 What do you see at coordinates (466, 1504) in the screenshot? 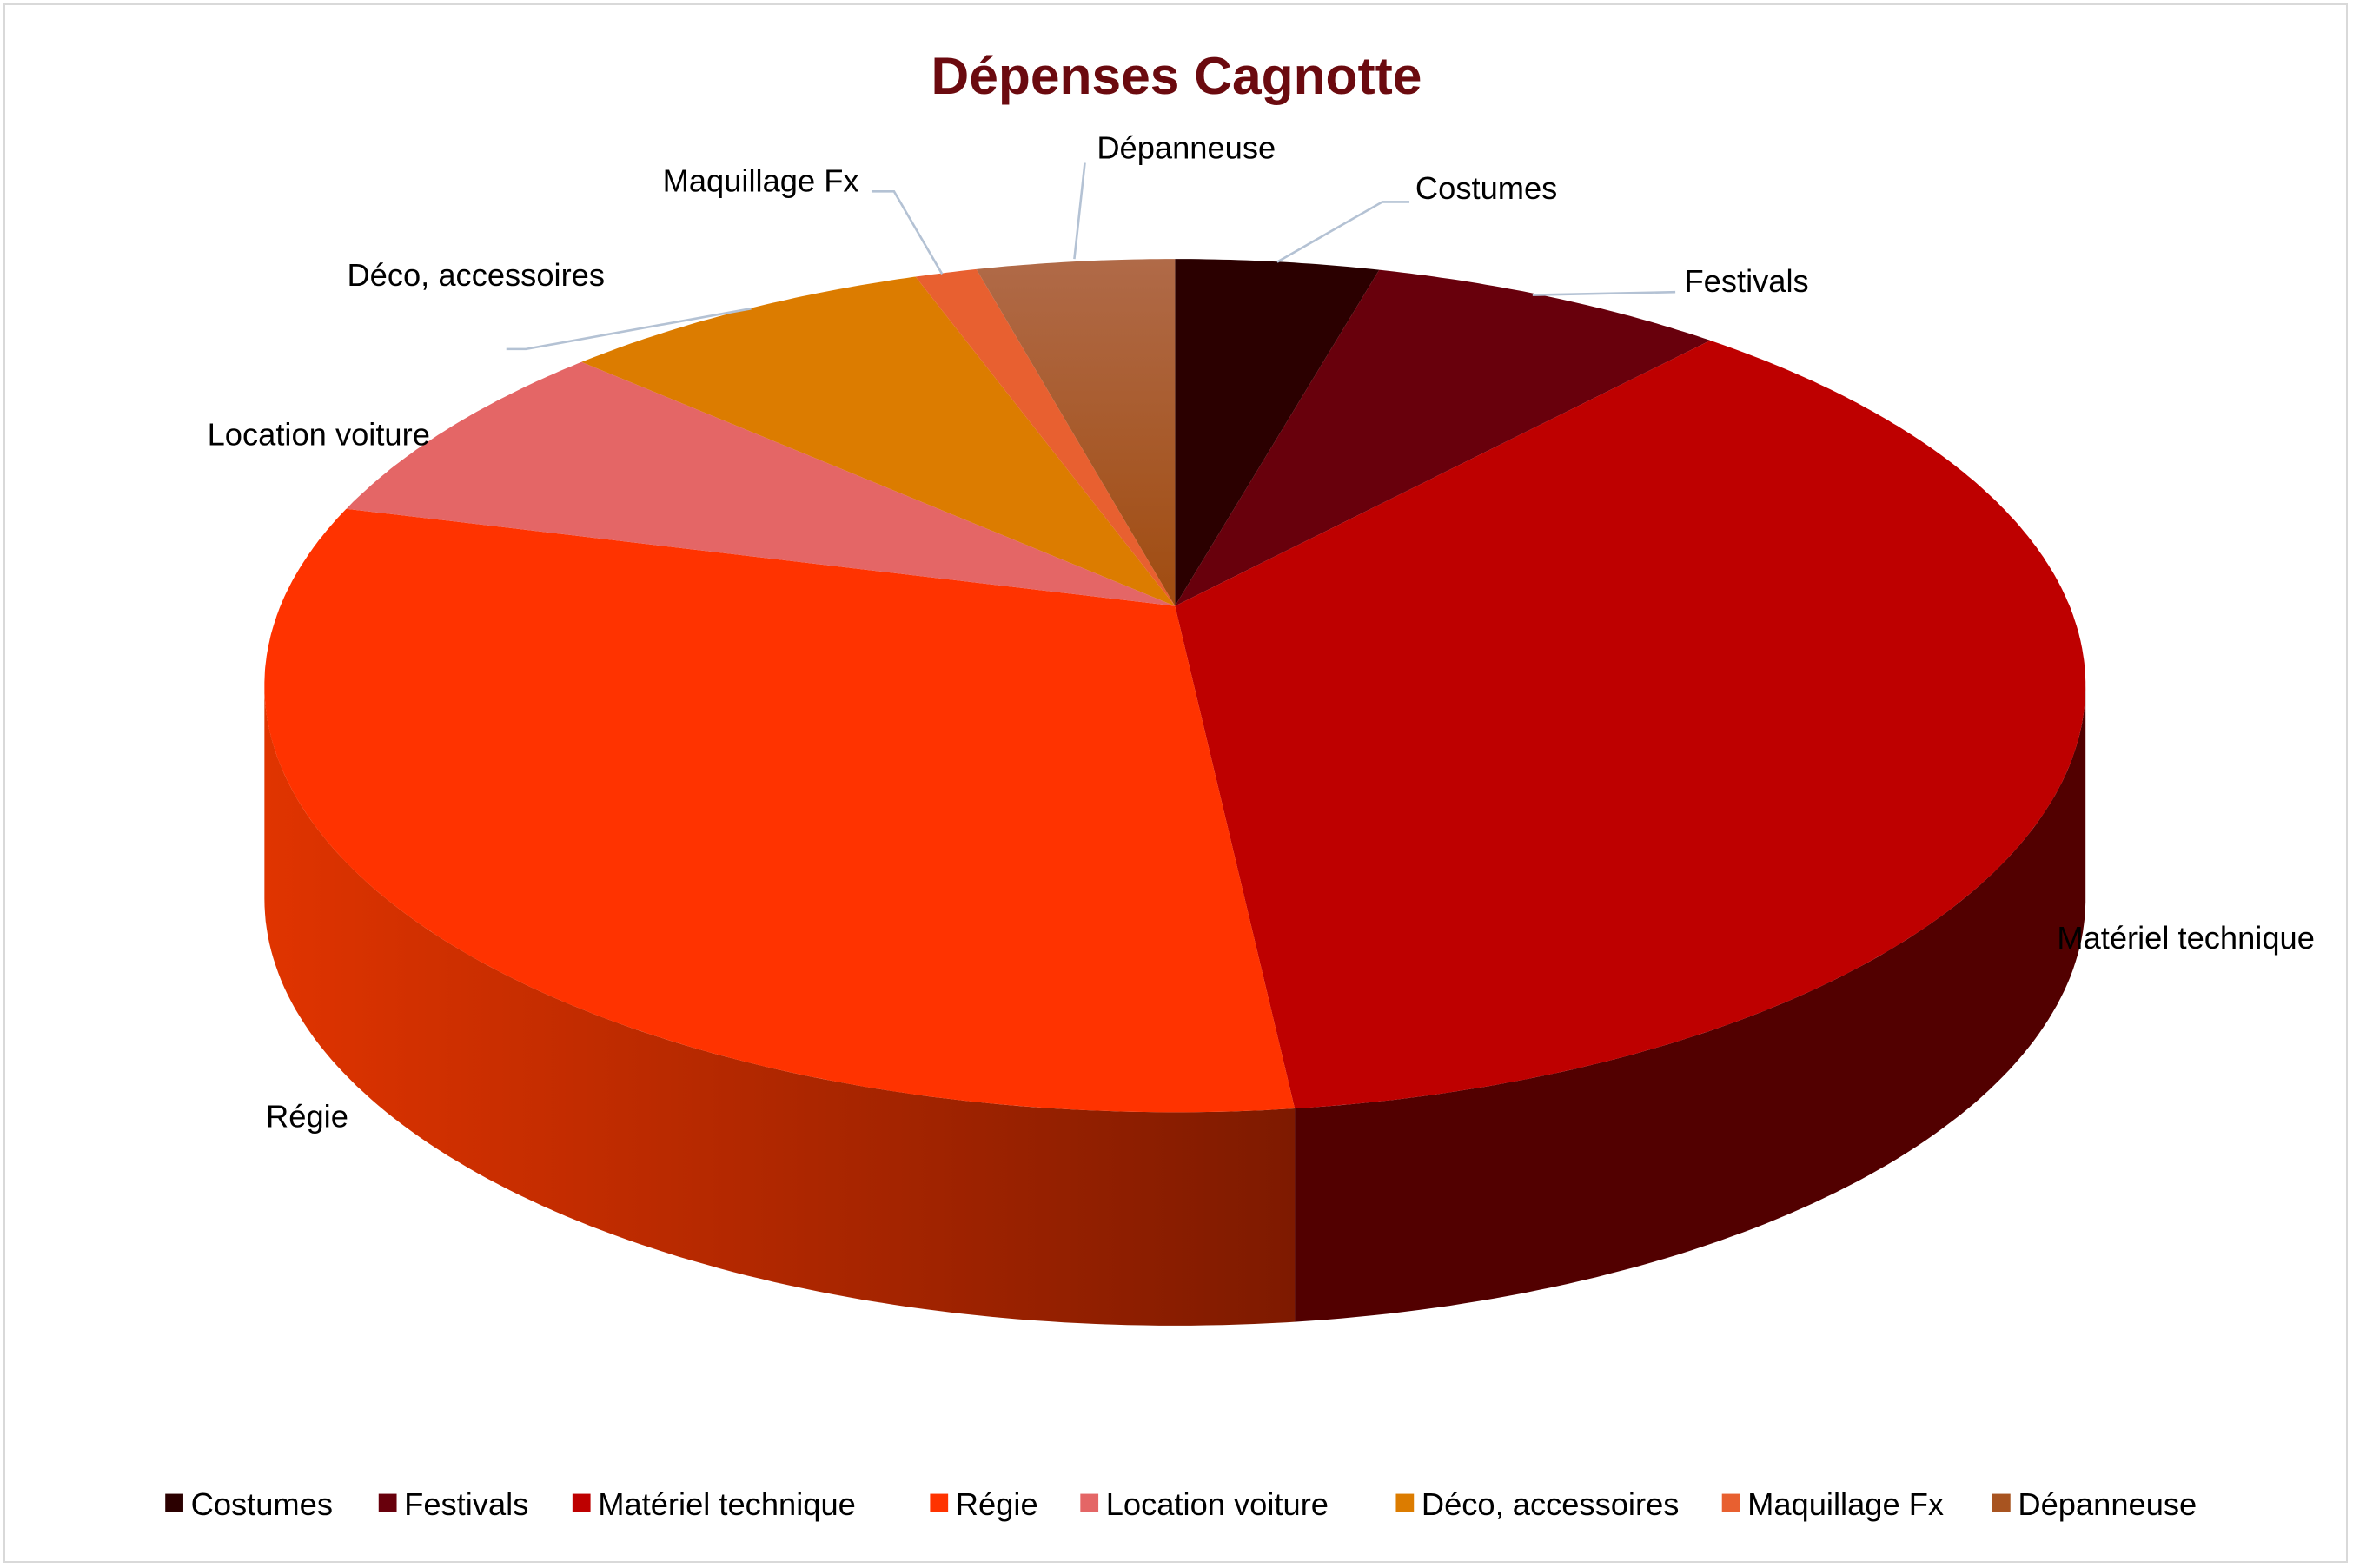
I see `legend-label: Festivals` at bounding box center [466, 1504].